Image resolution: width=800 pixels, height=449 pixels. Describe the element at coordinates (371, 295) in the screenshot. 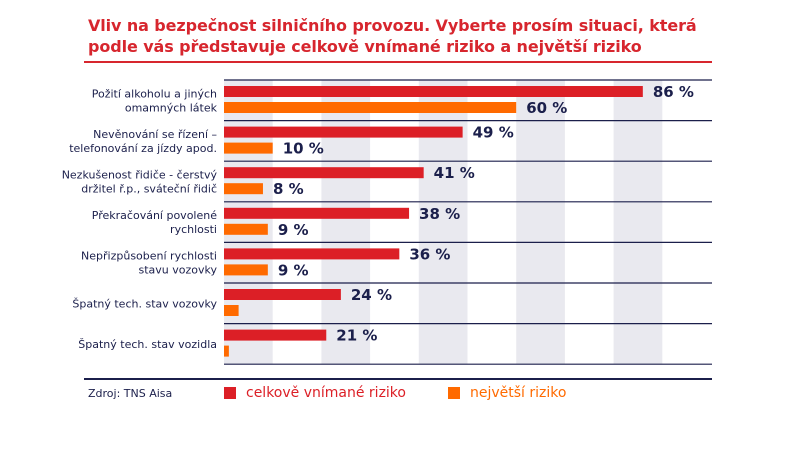

I see `data-label: 24 %` at that location.